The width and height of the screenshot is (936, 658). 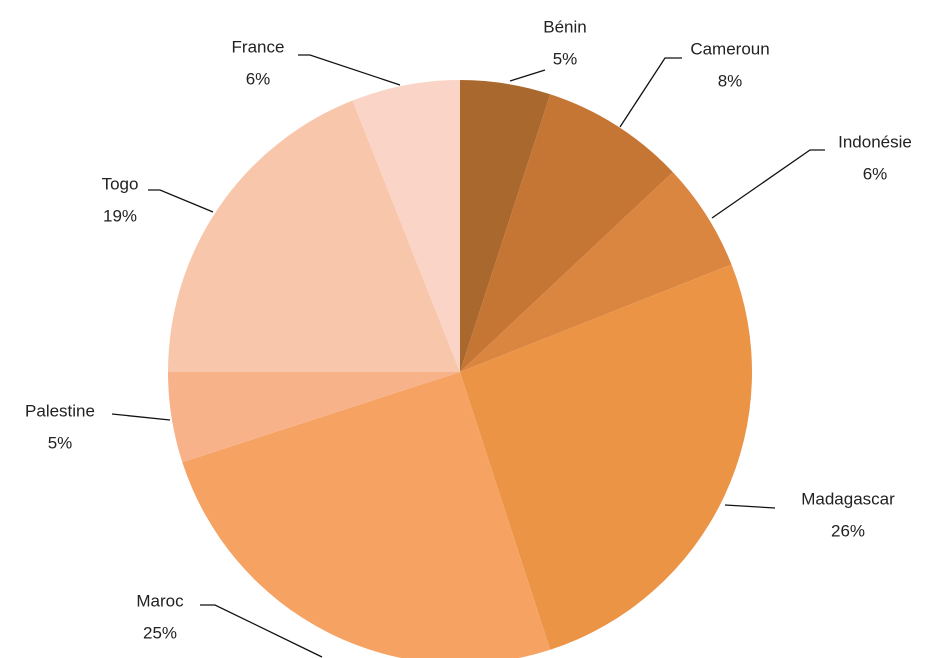 I want to click on slice-label: Cameroun, so click(x=729, y=48).